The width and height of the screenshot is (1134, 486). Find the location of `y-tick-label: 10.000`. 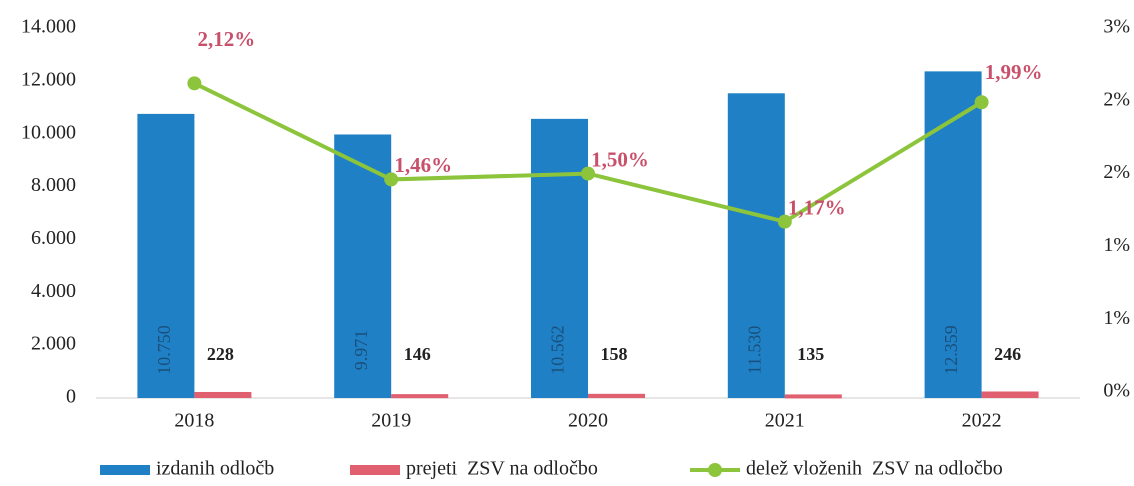

y-tick-label: 10.000 is located at coordinates (48, 132).